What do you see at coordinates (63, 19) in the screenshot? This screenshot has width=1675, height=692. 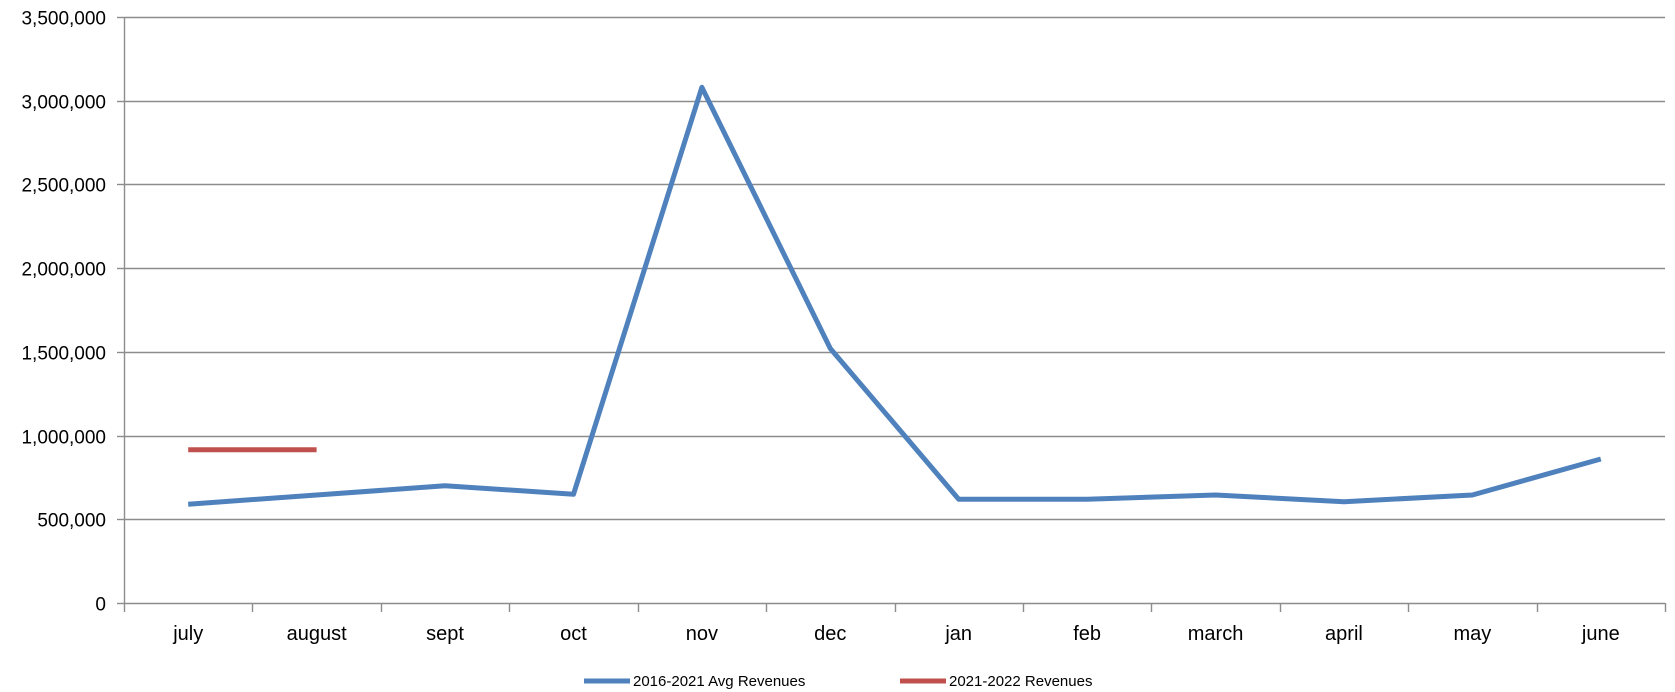 I see `y-tick-label: 3,500,000` at bounding box center [63, 19].